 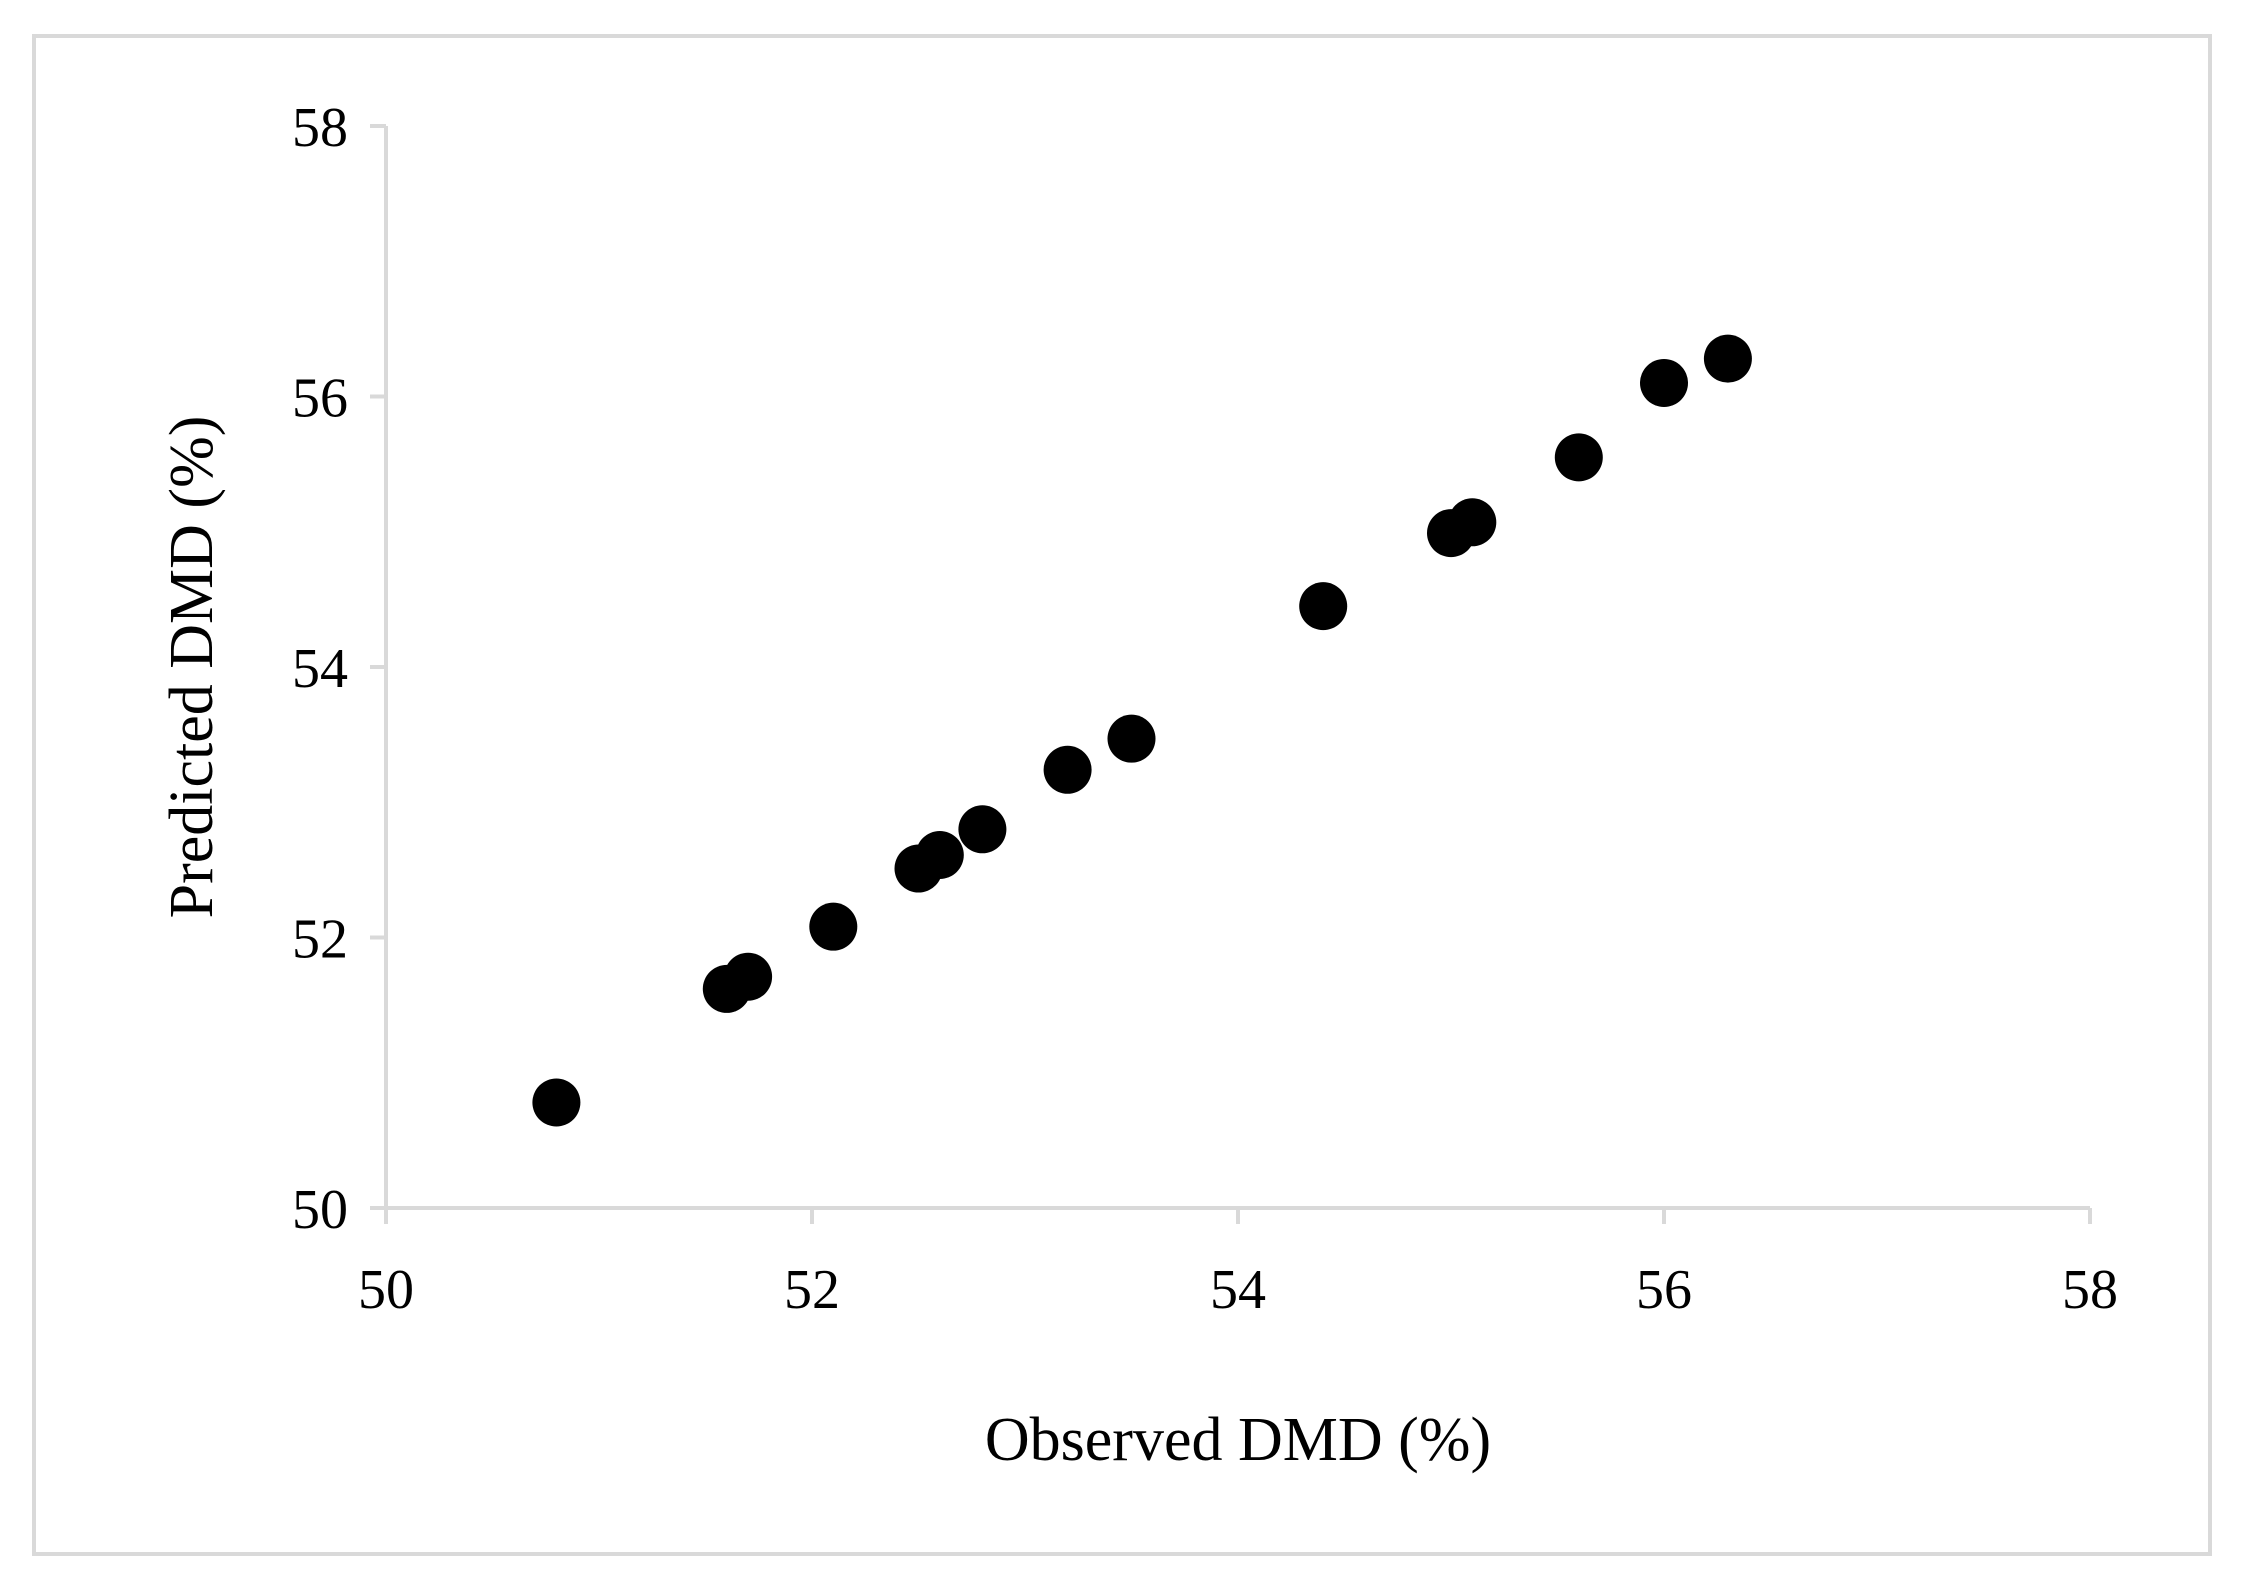 What do you see at coordinates (812, 1290) in the screenshot?
I see `x-tick-label: 52` at bounding box center [812, 1290].